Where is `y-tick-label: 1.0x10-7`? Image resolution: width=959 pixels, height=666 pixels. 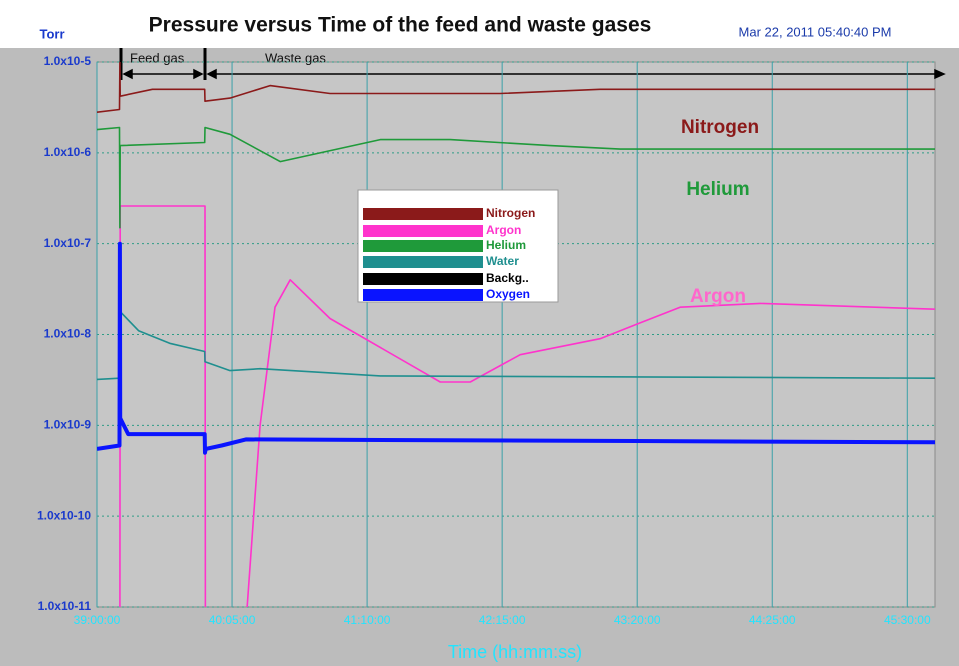
y-tick-label: 1.0x10-7 is located at coordinates (68, 243).